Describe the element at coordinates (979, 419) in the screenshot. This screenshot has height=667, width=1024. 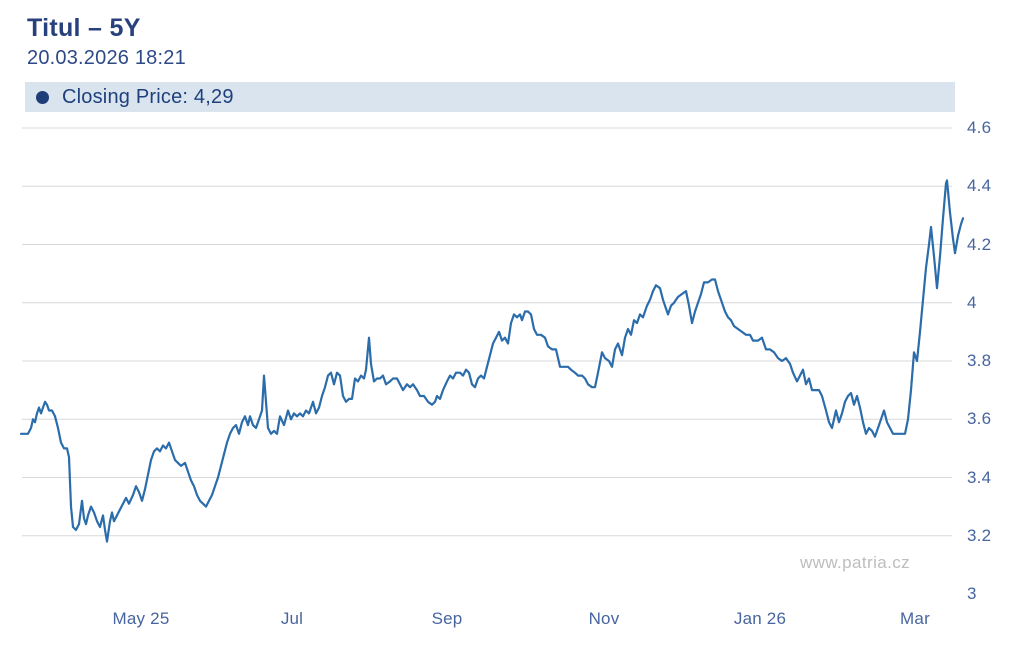
I see `y-tick-label: 3.6` at that location.